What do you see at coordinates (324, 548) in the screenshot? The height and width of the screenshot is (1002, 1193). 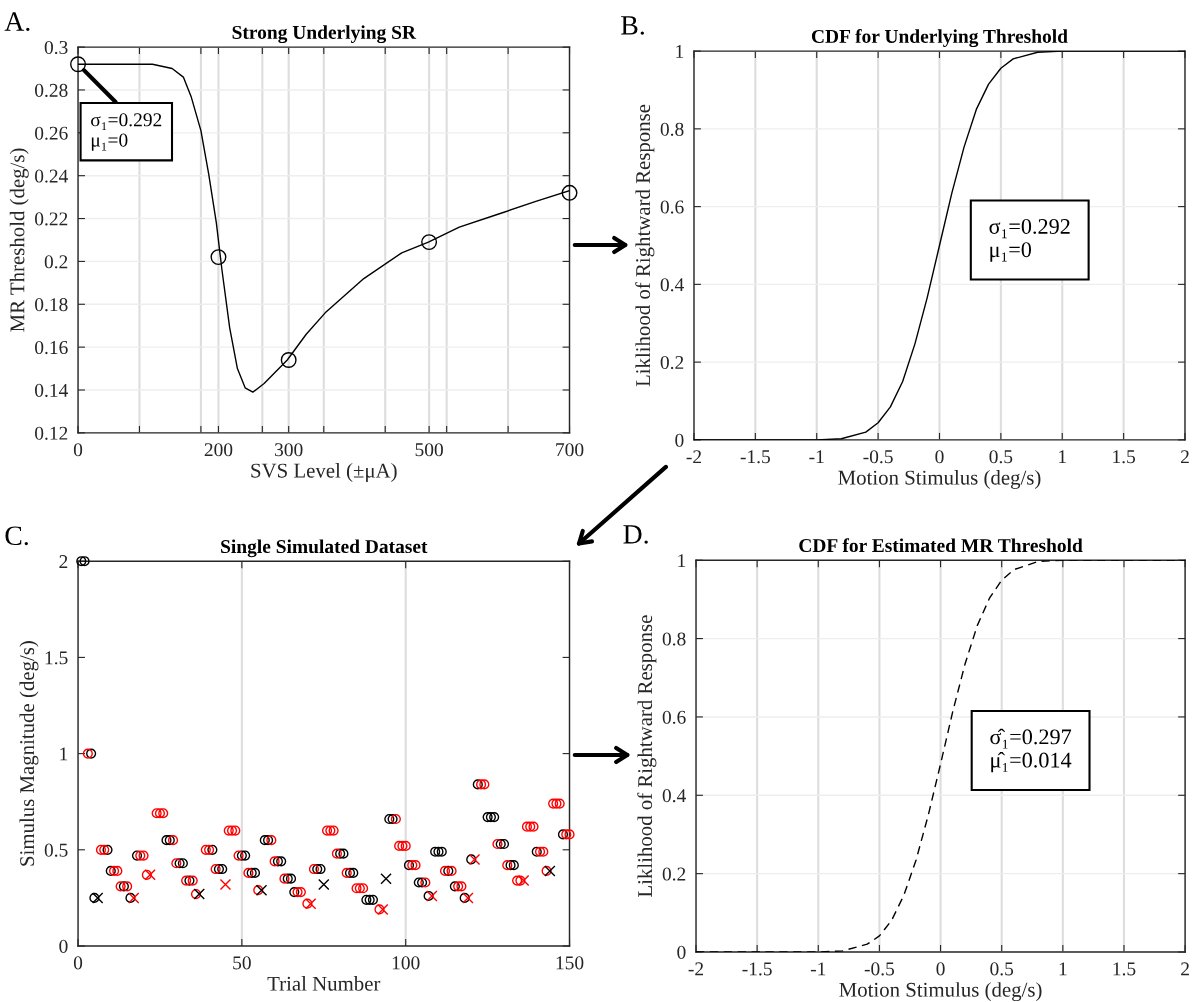 I see `chart-title: Single Simulated Dataset` at bounding box center [324, 548].